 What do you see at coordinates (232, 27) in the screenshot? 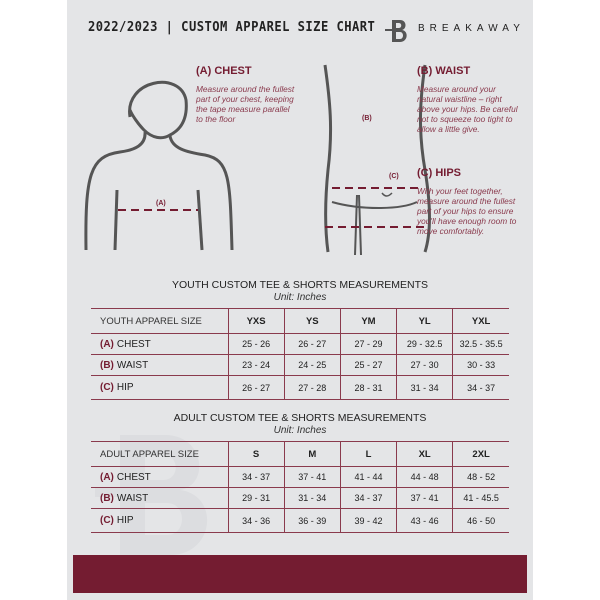
I see `page-title: 2022/2023 | CUSTOM APPAREL SIZE CHART` at bounding box center [232, 27].